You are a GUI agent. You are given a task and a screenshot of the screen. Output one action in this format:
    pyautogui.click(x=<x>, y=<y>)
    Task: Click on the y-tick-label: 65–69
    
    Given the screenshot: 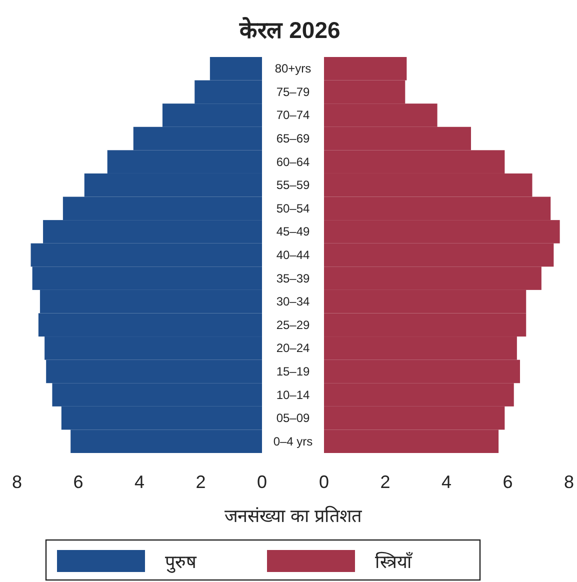 What is the action you would take?
    pyautogui.click(x=293, y=139)
    